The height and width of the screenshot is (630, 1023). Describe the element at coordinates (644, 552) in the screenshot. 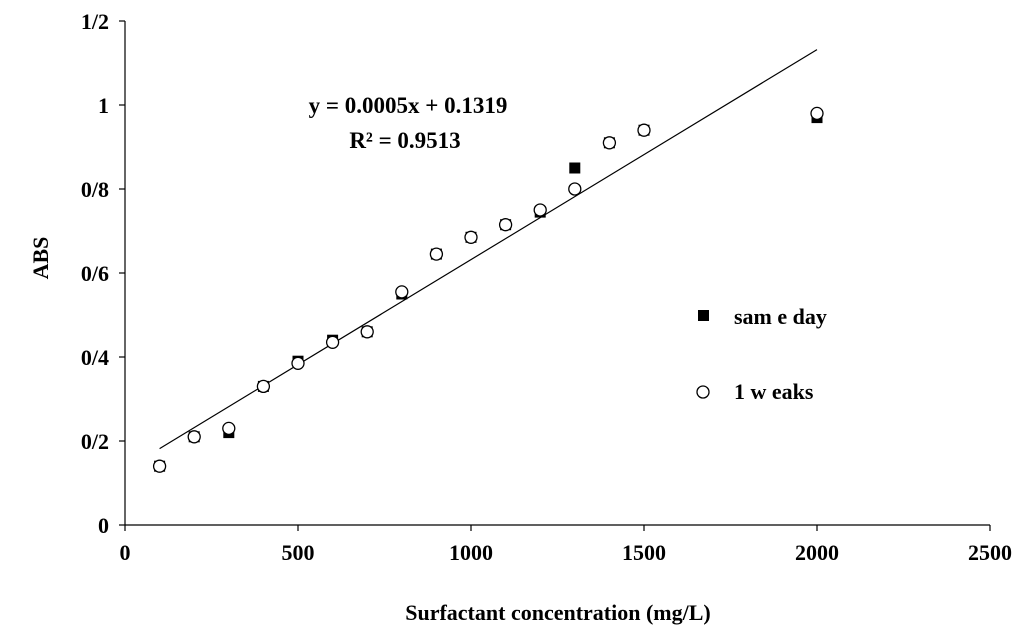

I see `x-tick-label: 1500` at that location.